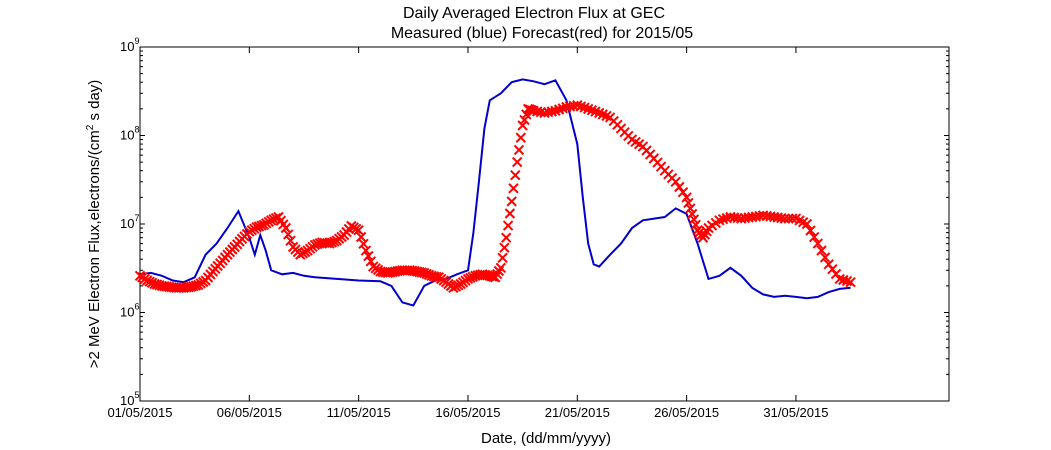 The image size is (1051, 450). Describe the element at coordinates (467, 412) in the screenshot. I see `x-tick-label: 16/05/2015` at that location.